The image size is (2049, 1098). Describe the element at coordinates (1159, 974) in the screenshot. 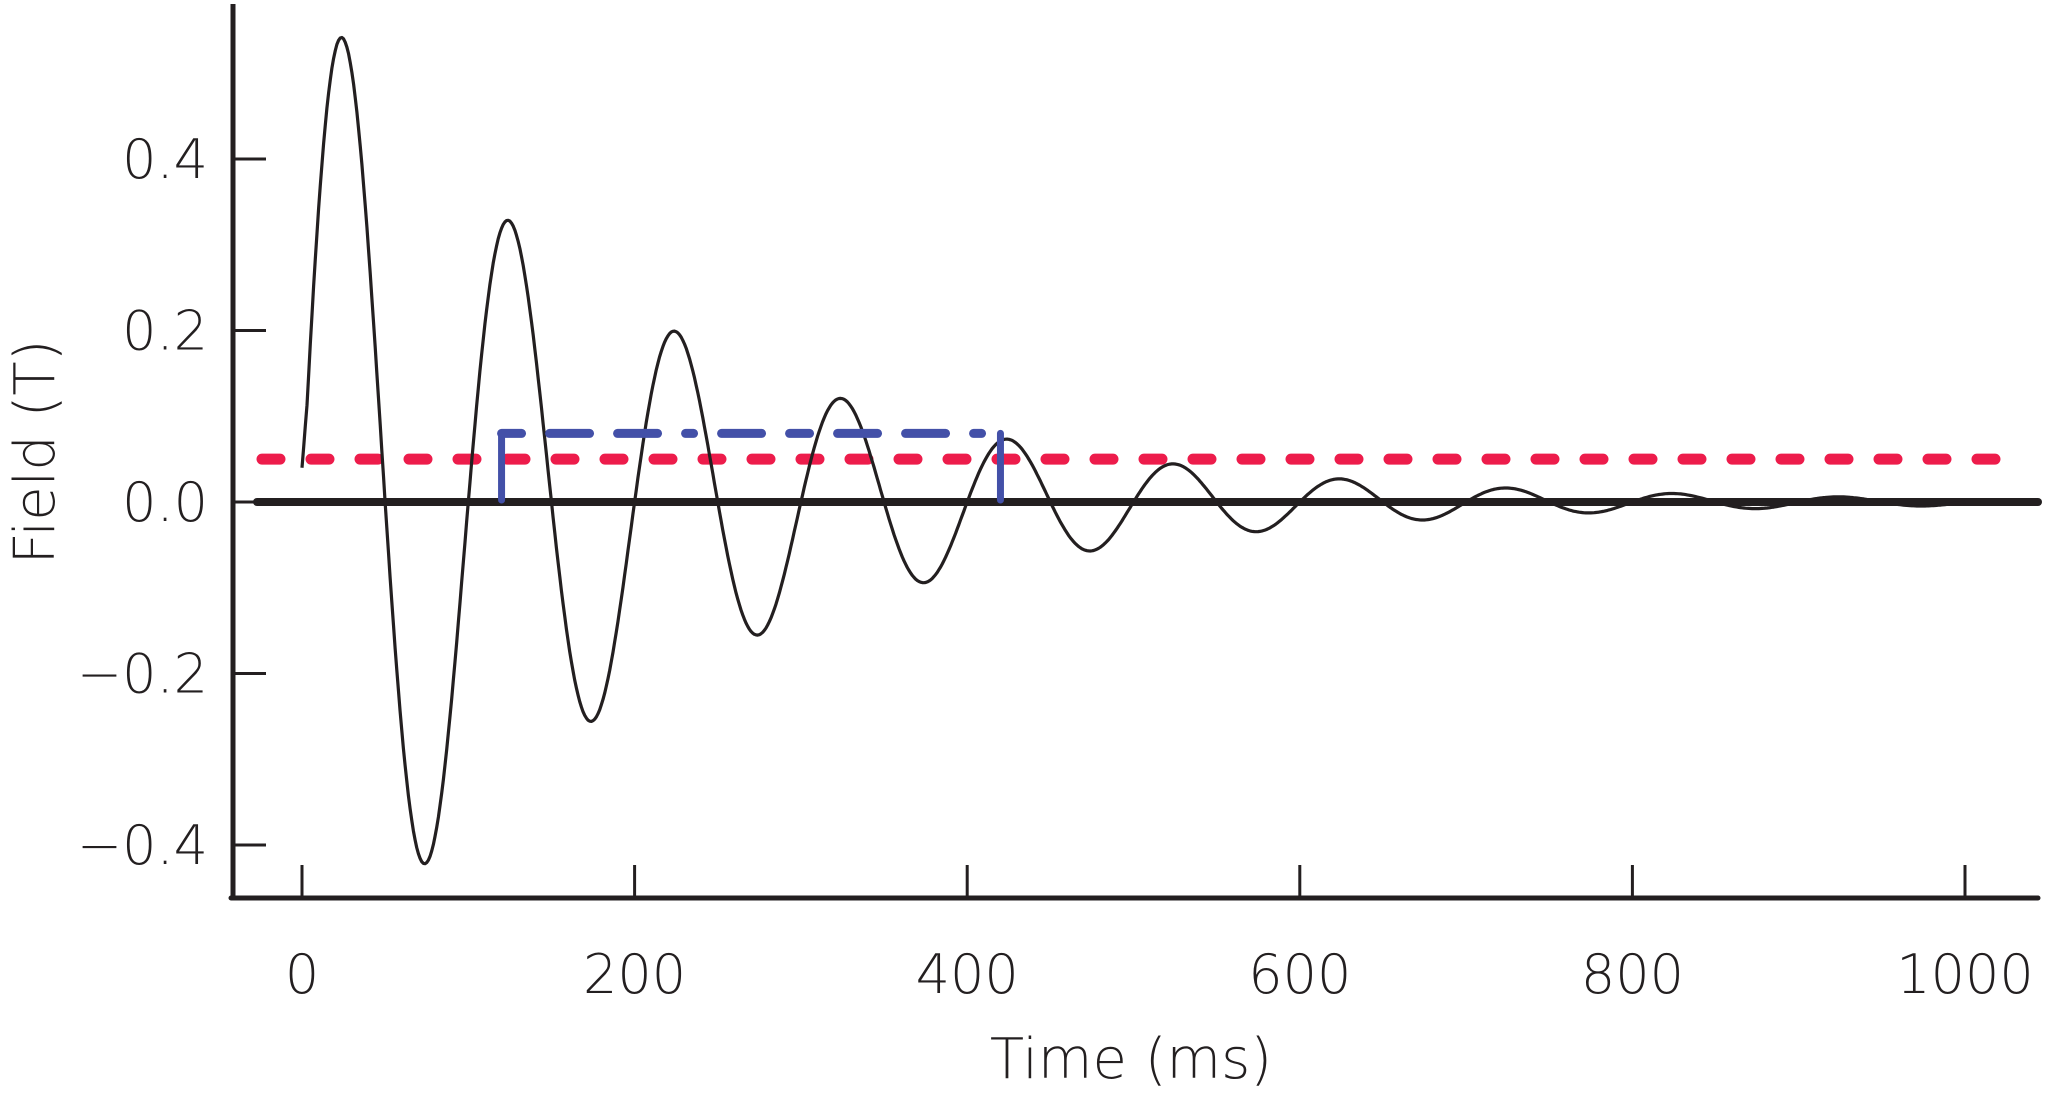

I see `x-tick-labels: 0 200 400 600 800 1000` at that location.